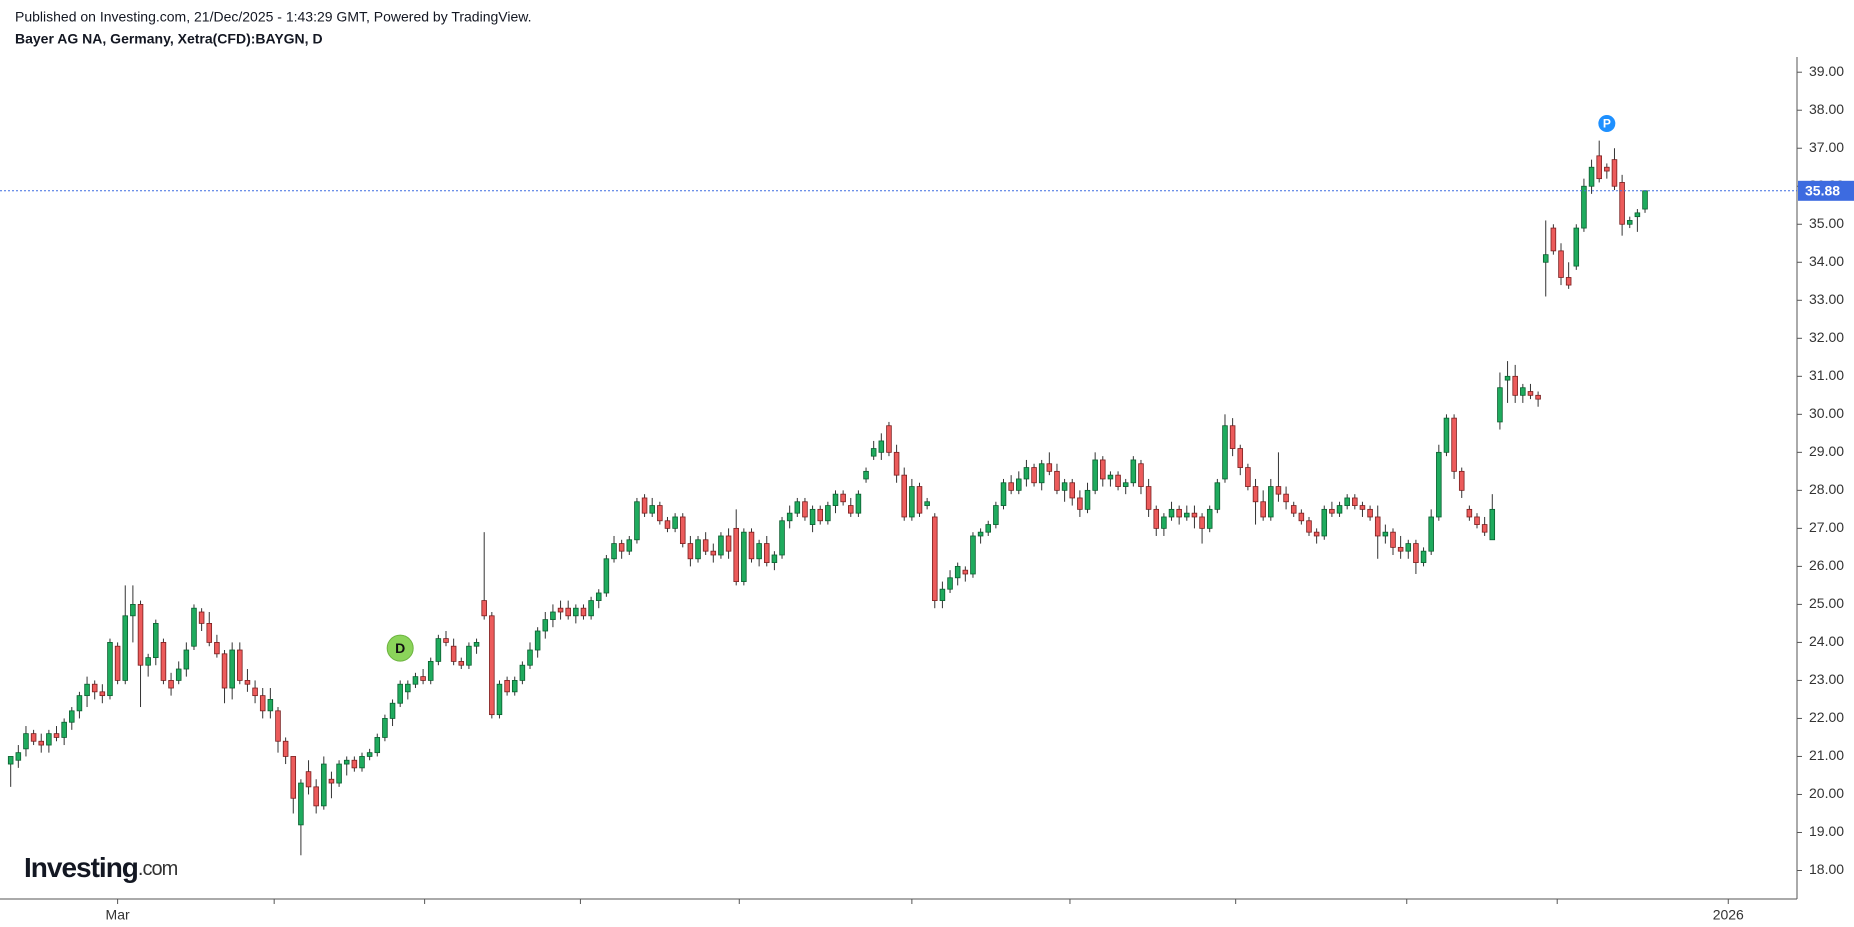 This screenshot has width=1854, height=927. I want to click on y-tick-label: 22.00, so click(1826, 717).